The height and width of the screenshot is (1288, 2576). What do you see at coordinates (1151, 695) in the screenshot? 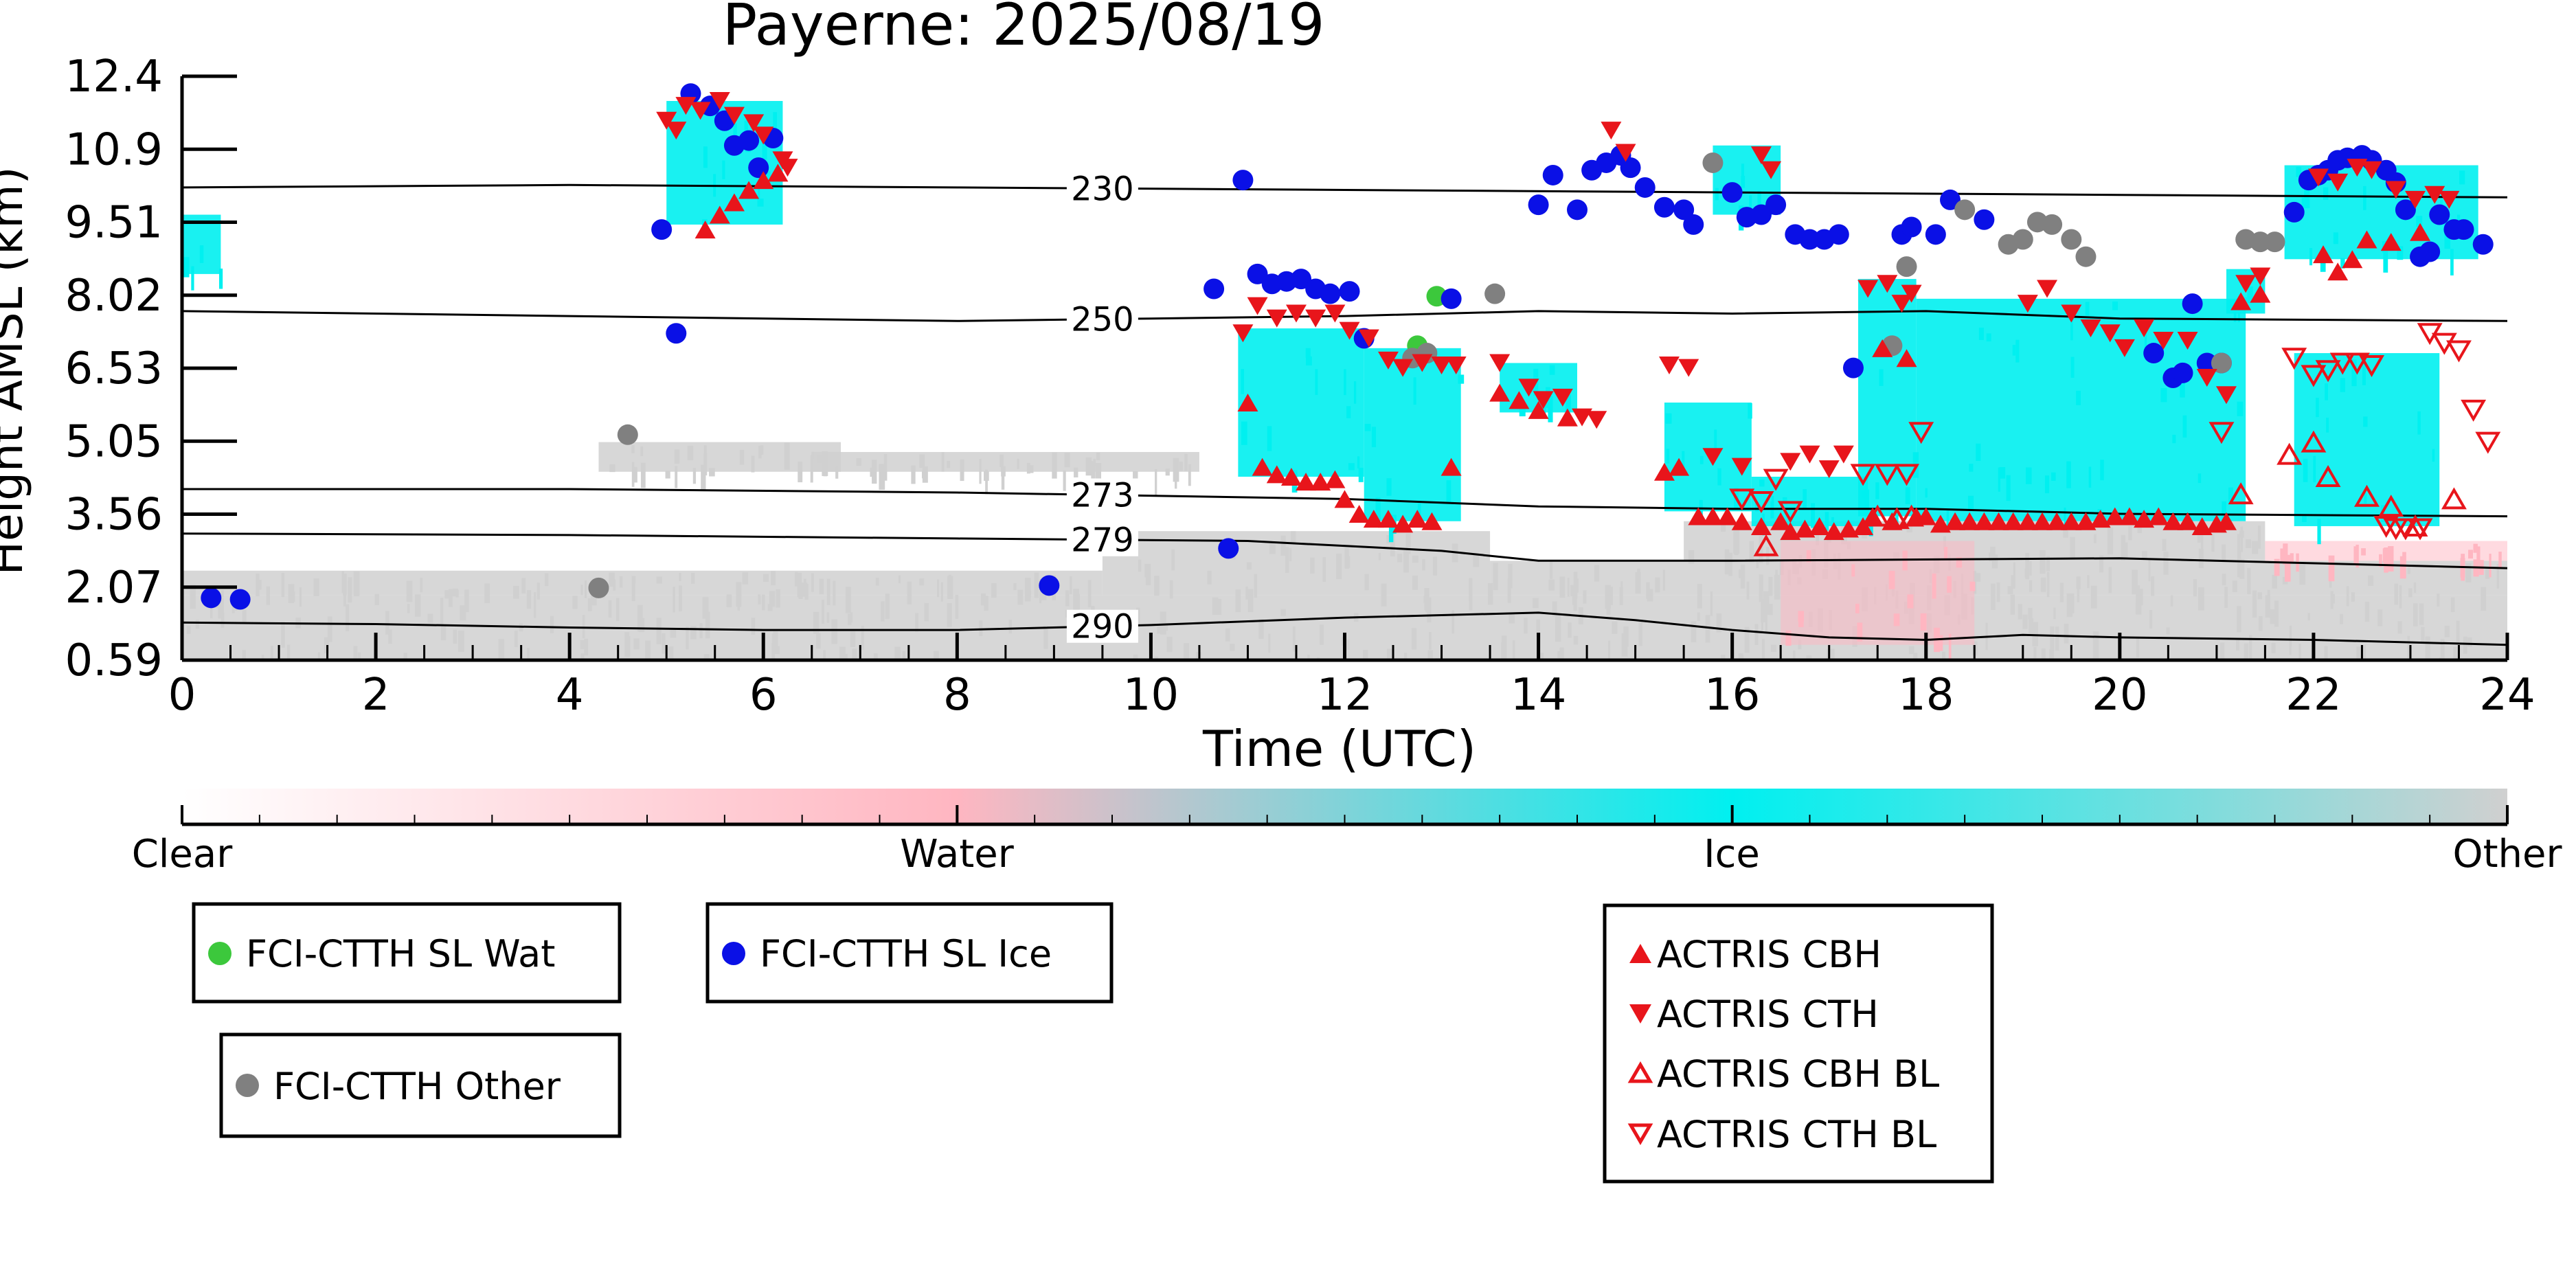
I see `x-tick-label: 10` at bounding box center [1151, 695].